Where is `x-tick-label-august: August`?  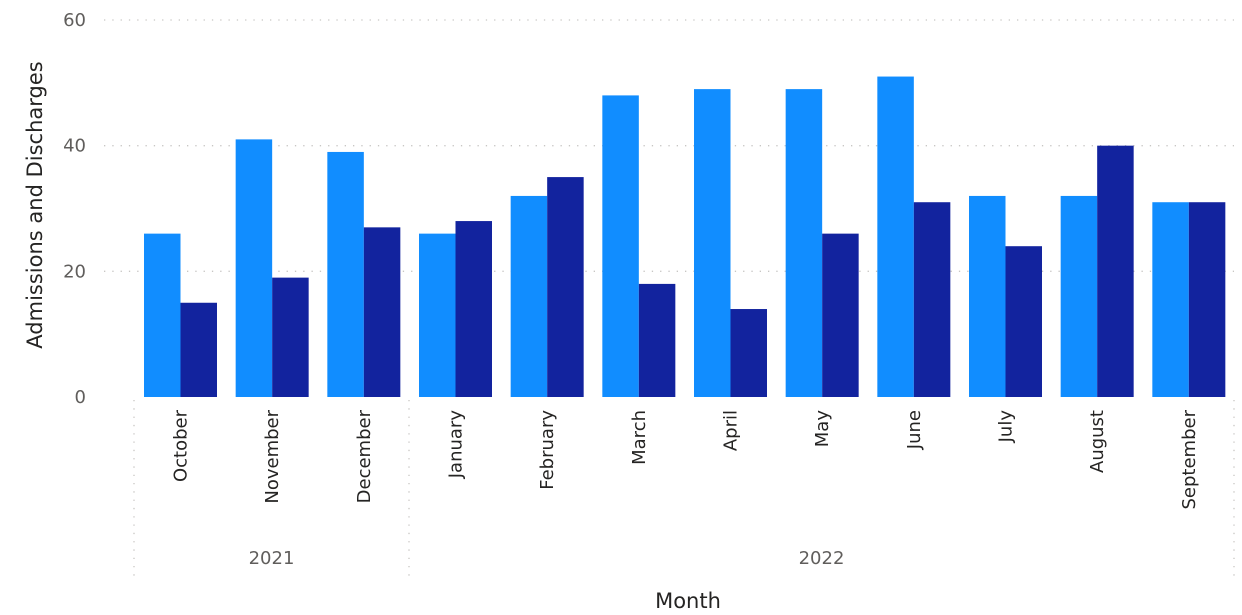
x-tick-label-august: August is located at coordinates (1097, 441).